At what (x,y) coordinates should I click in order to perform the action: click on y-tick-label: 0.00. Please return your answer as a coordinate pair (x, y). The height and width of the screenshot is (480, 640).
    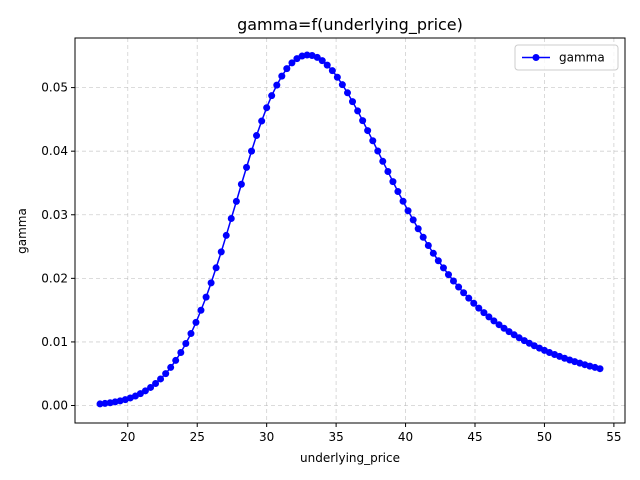
    Looking at the image, I should click on (54, 406).